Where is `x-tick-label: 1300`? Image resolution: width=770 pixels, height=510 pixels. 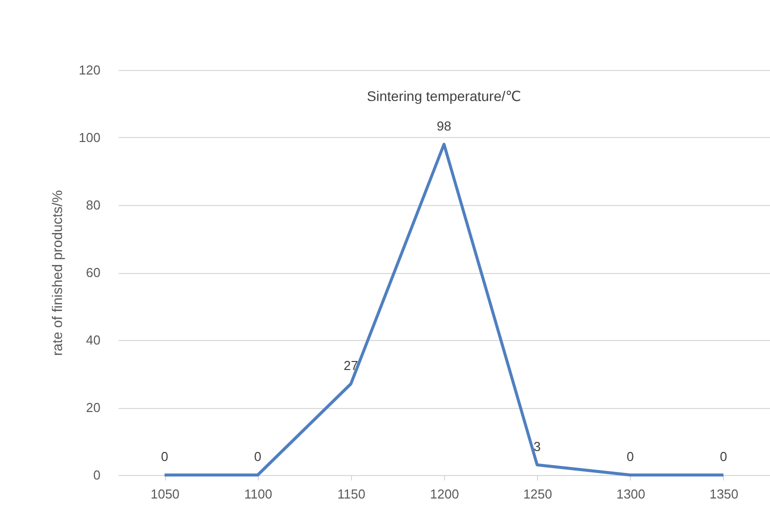
x-tick-label: 1300 is located at coordinates (631, 494).